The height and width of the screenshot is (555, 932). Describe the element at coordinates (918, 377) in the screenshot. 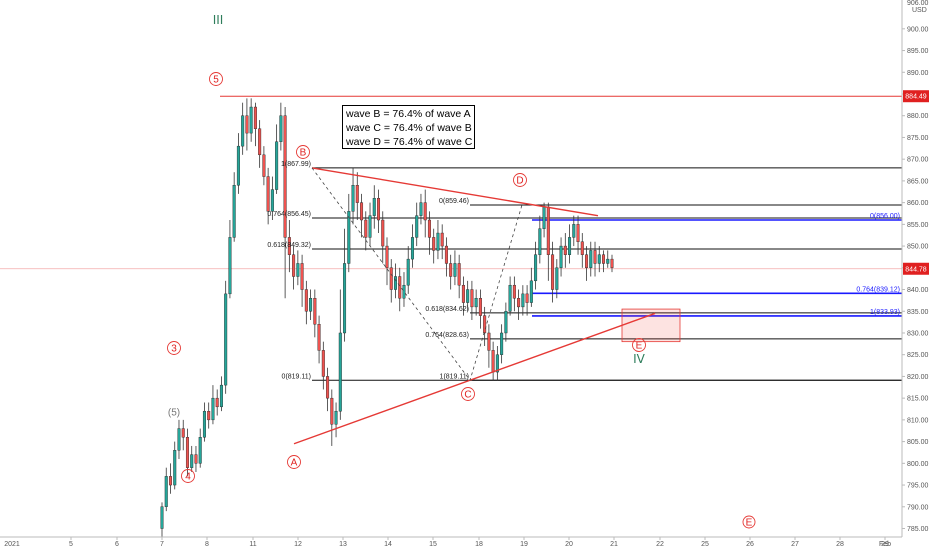

I see `y-tick-label: 820.00` at that location.